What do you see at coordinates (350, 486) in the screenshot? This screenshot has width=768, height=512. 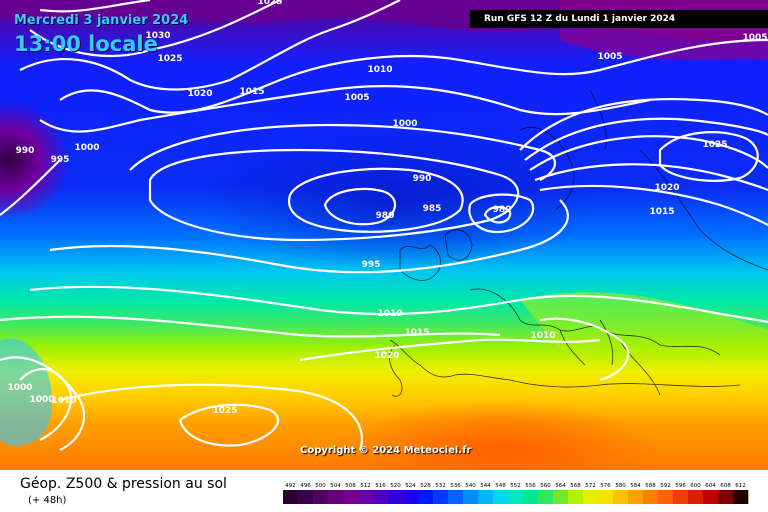 I see `scale-tick-label: 508` at bounding box center [350, 486].